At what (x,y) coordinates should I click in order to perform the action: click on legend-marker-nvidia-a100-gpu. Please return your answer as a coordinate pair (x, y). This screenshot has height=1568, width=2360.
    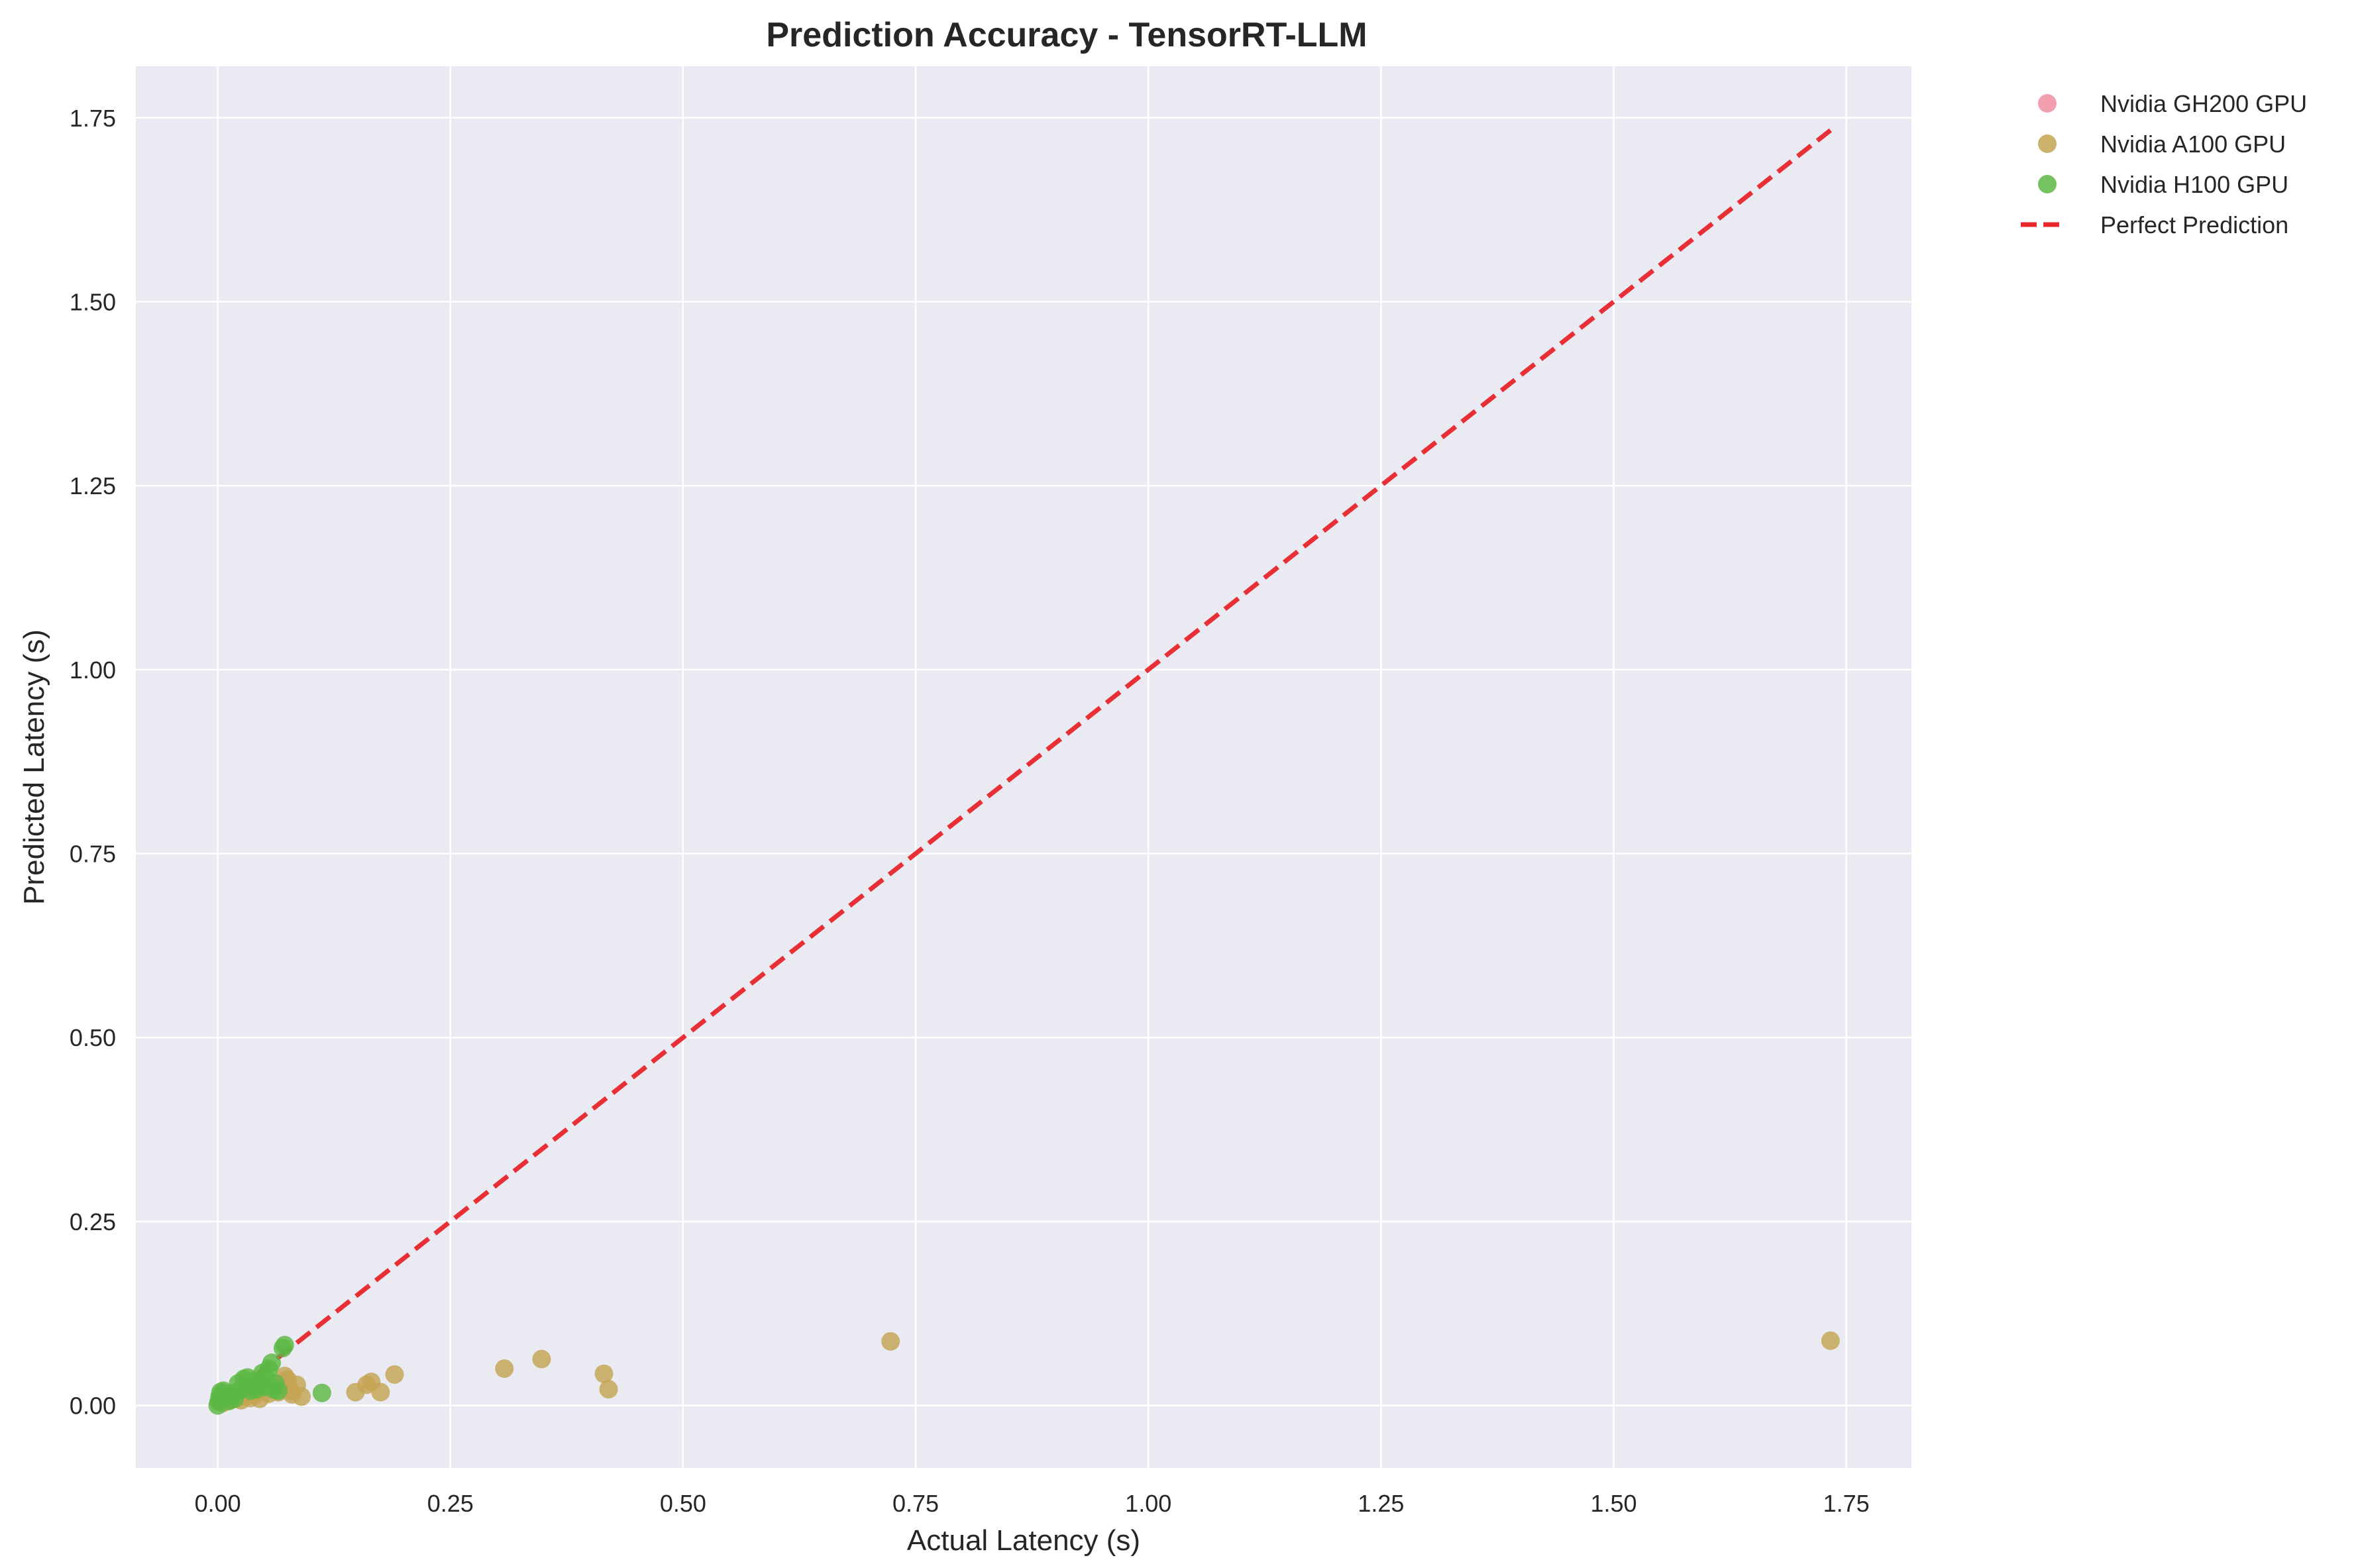
    Looking at the image, I should click on (2047, 143).